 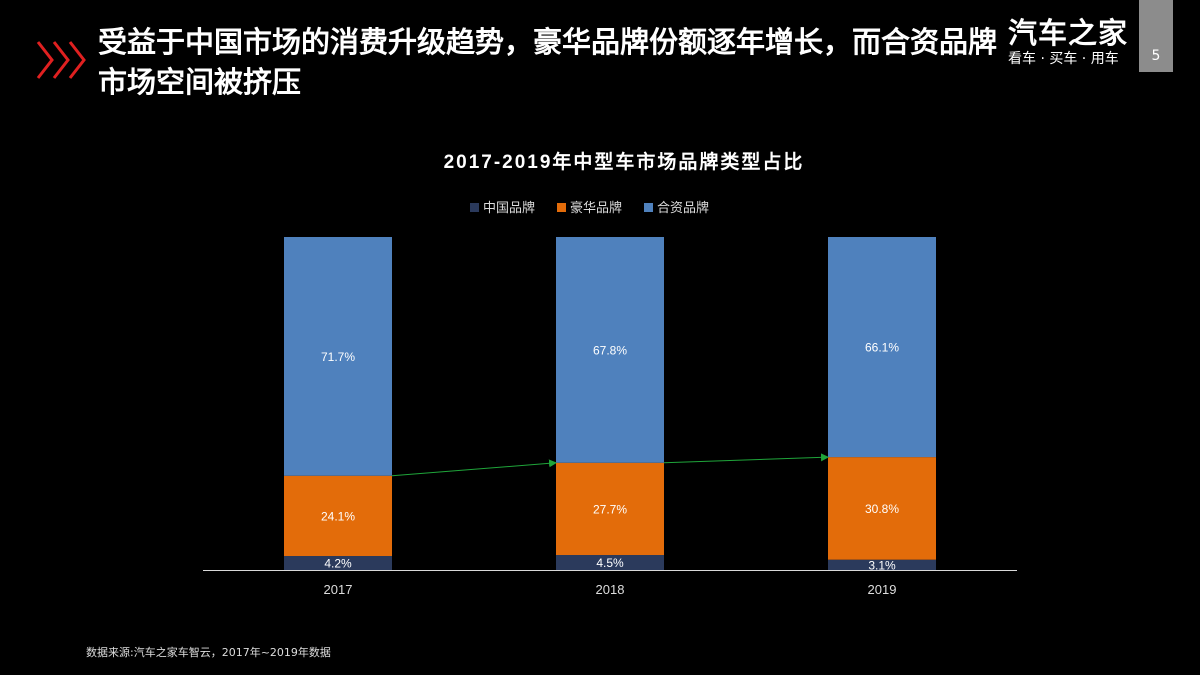 What do you see at coordinates (208, 652) in the screenshot?
I see `source-note: 数据来源:汽车之家车智云，2017年~2019年数据` at bounding box center [208, 652].